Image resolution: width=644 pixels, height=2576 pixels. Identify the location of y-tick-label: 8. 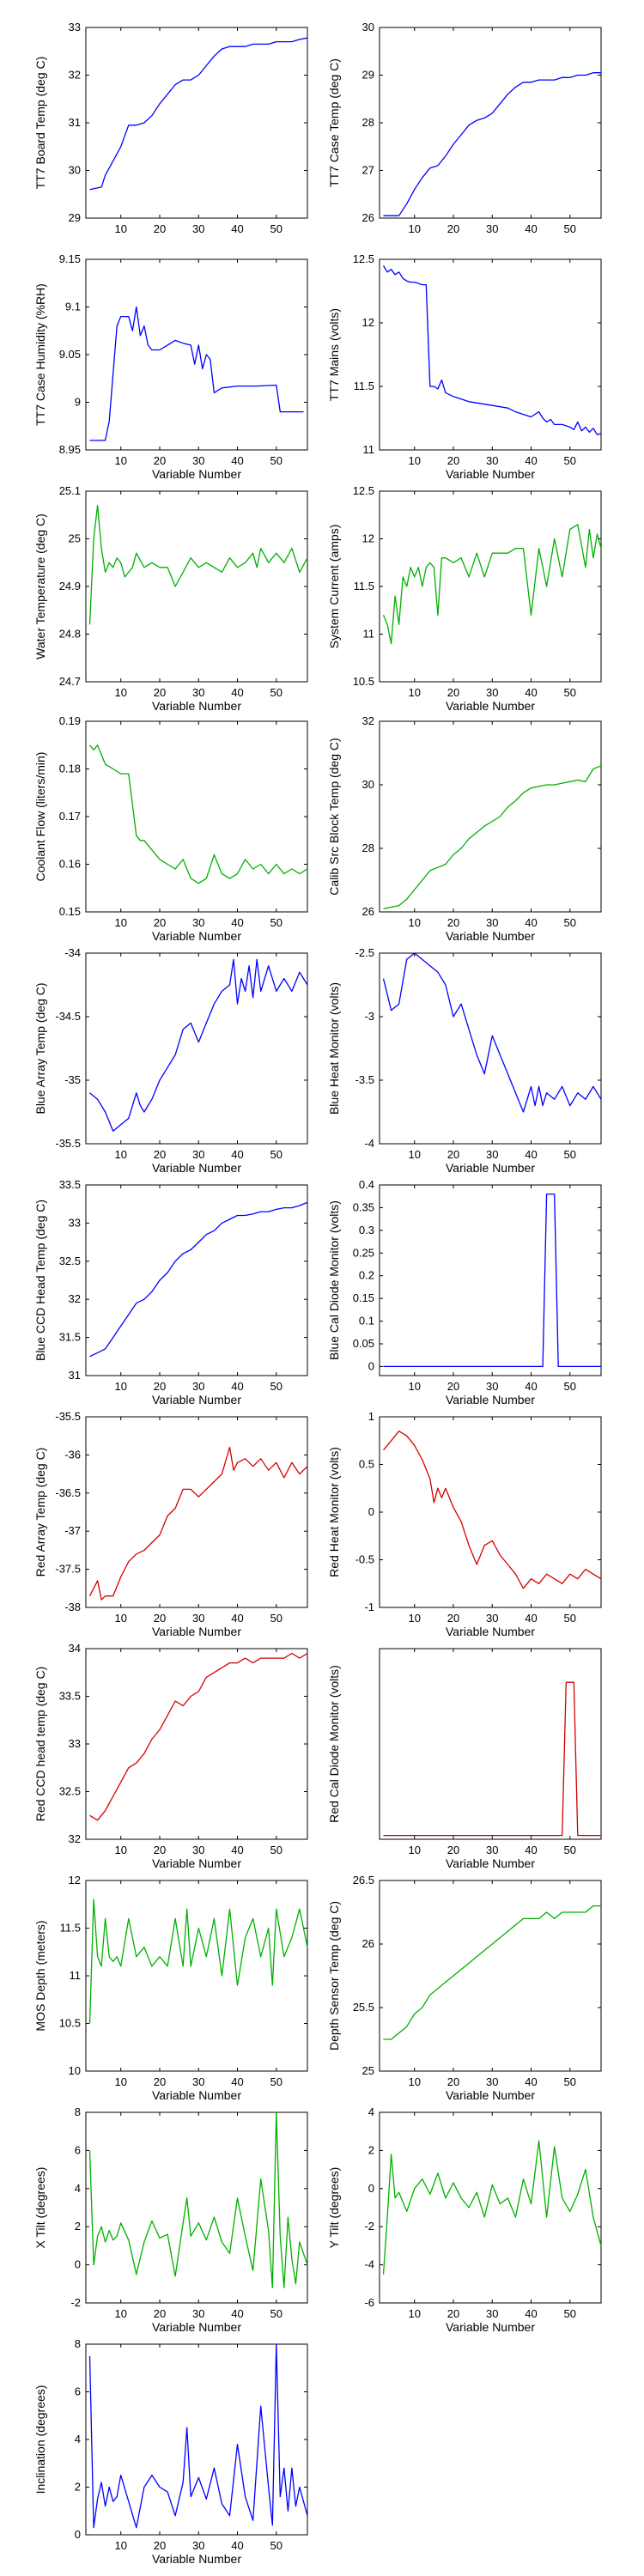
(78, 2343).